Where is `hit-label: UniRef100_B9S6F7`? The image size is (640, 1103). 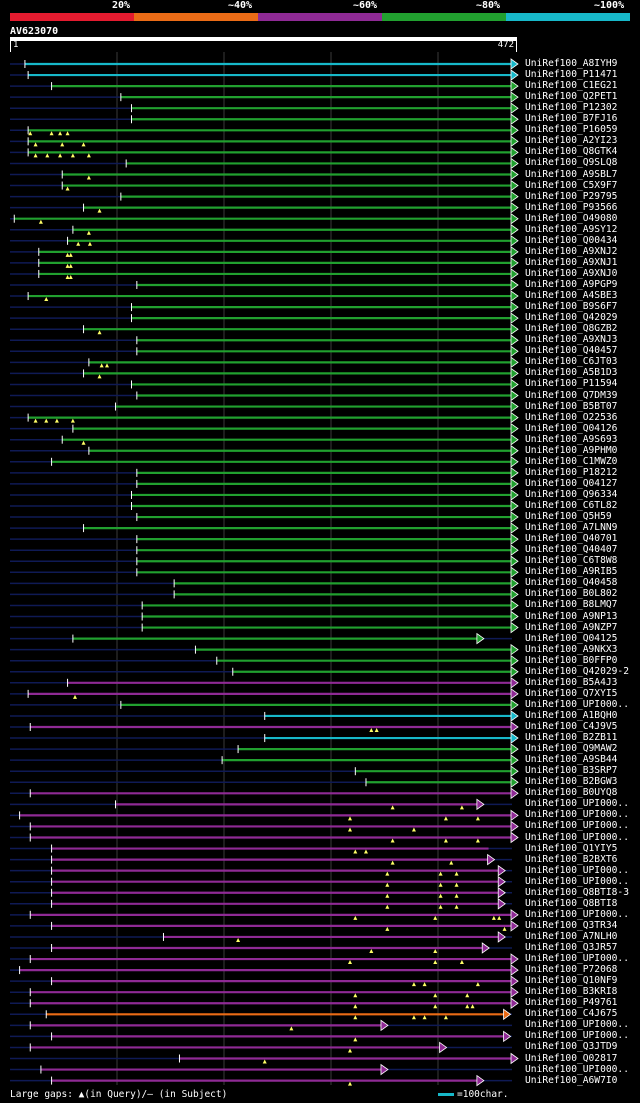
hit-label: UniRef100_B9S6F7 is located at coordinates (571, 307).